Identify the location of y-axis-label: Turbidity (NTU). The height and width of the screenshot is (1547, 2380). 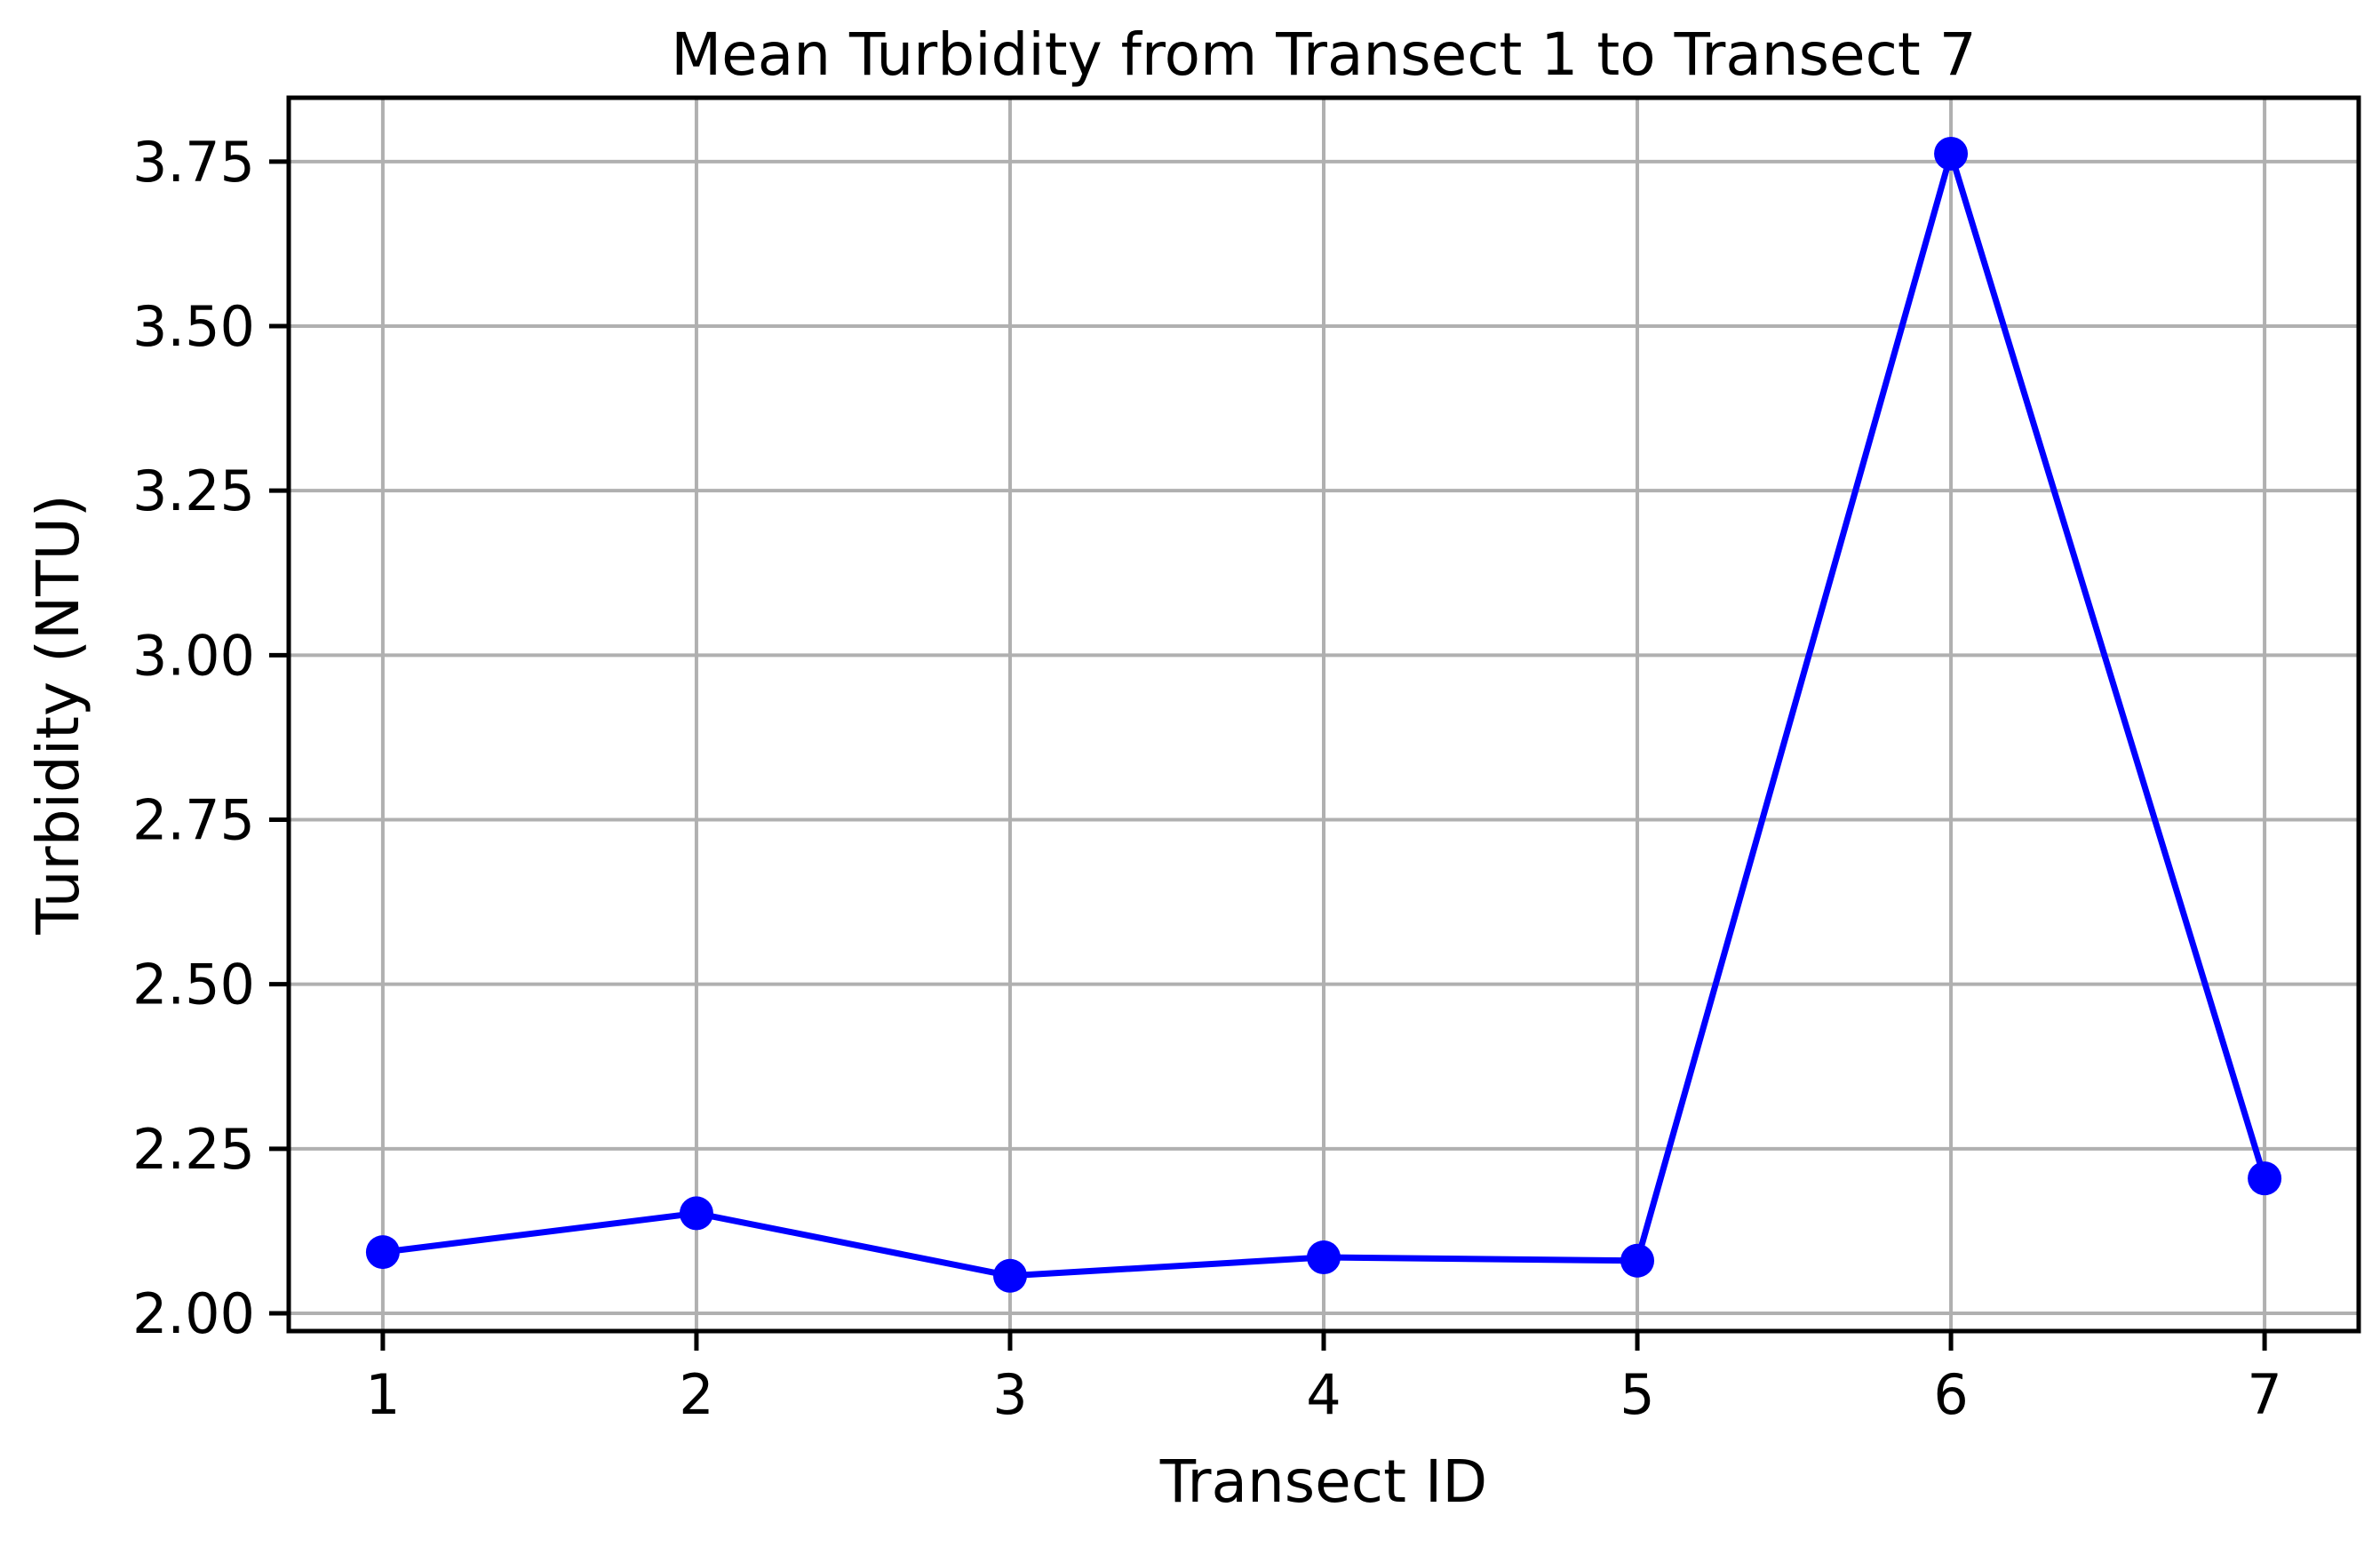
(58, 714).